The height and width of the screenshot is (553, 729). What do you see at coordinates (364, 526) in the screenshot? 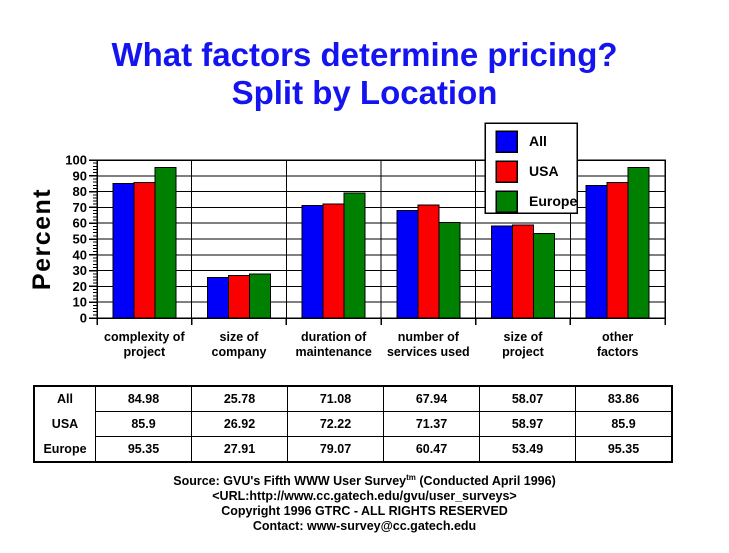
I see `footer-contact: Contact: www-survey@cc.gatech.edu` at bounding box center [364, 526].